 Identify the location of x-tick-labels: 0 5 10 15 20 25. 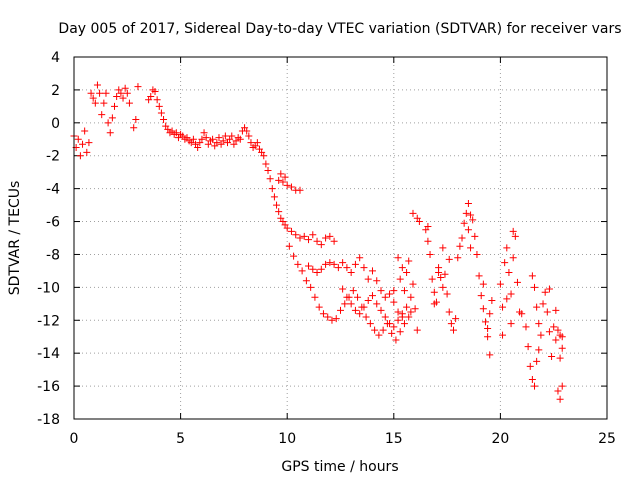
(343, 439).